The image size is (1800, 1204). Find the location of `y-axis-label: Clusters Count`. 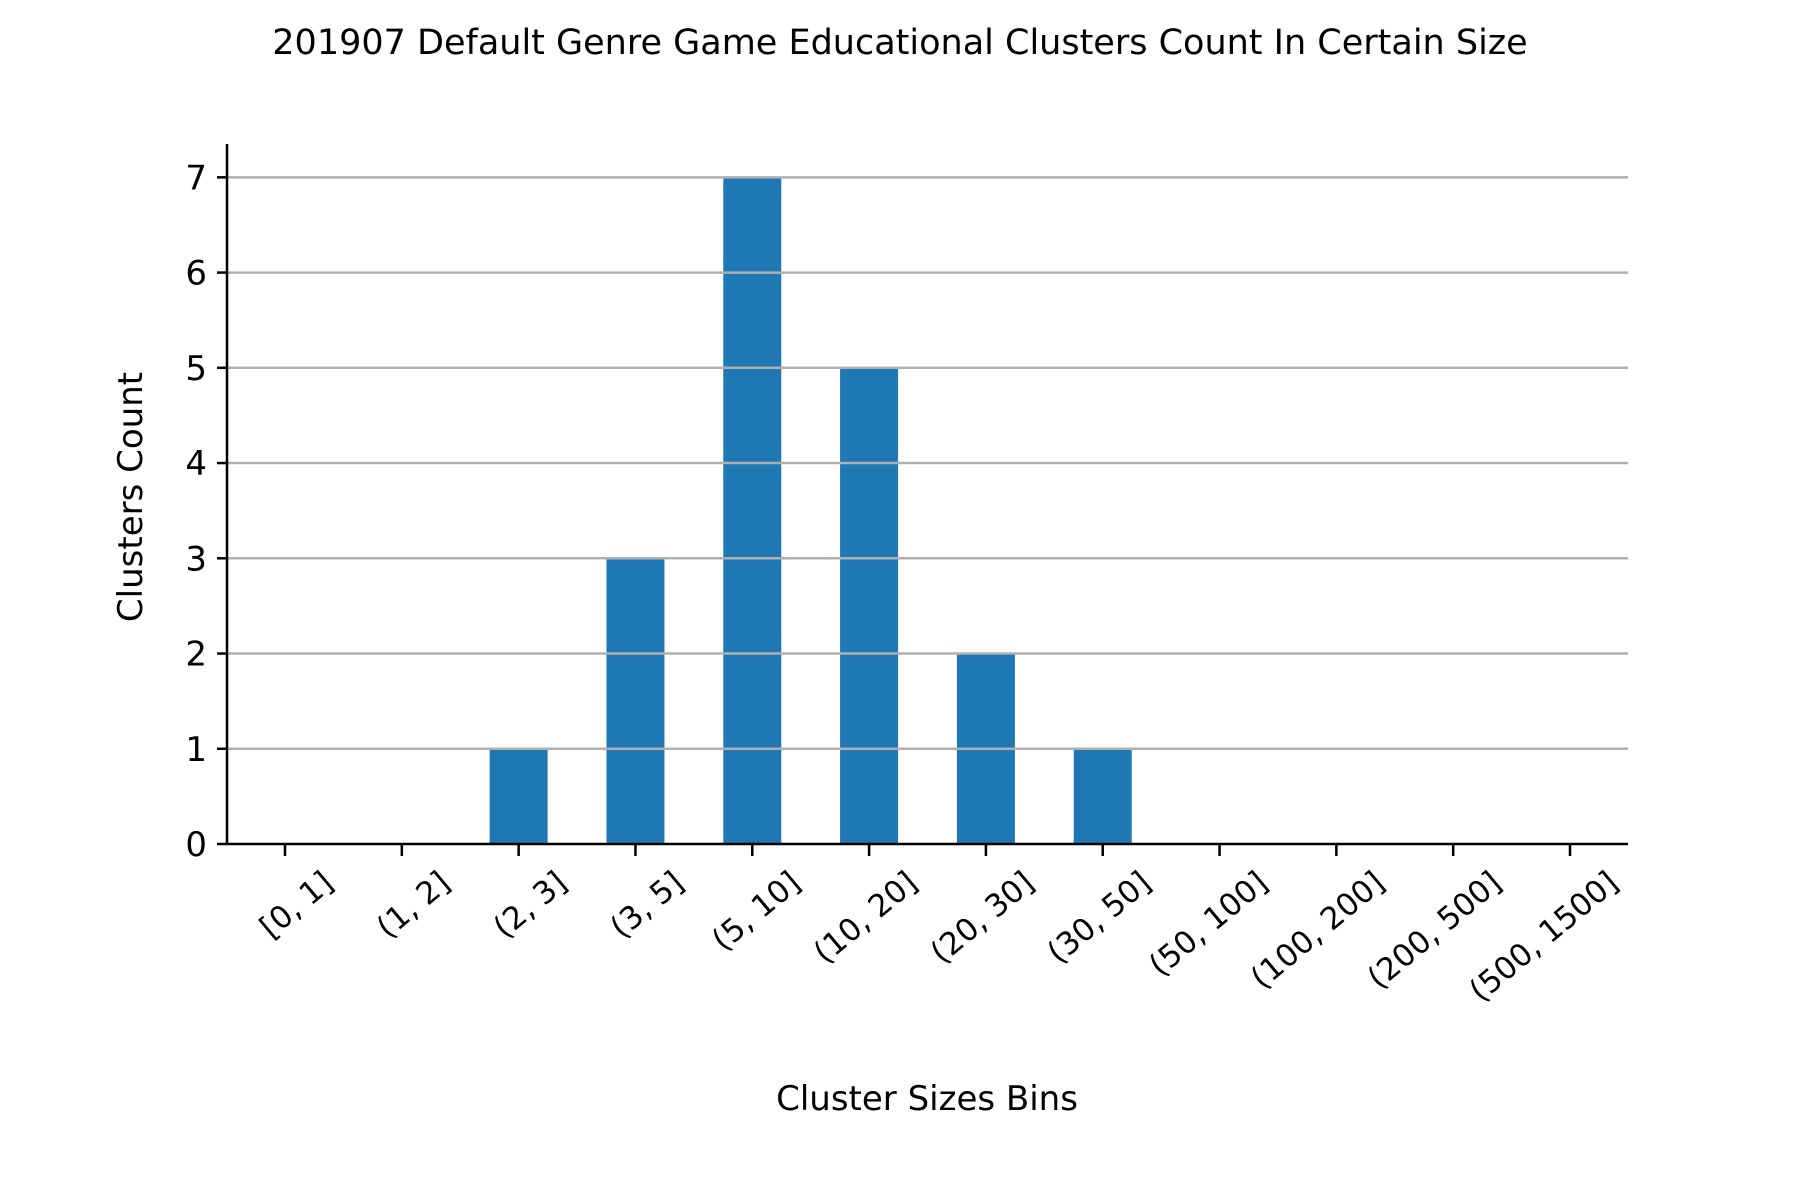

y-axis-label: Clusters Count is located at coordinates (131, 497).